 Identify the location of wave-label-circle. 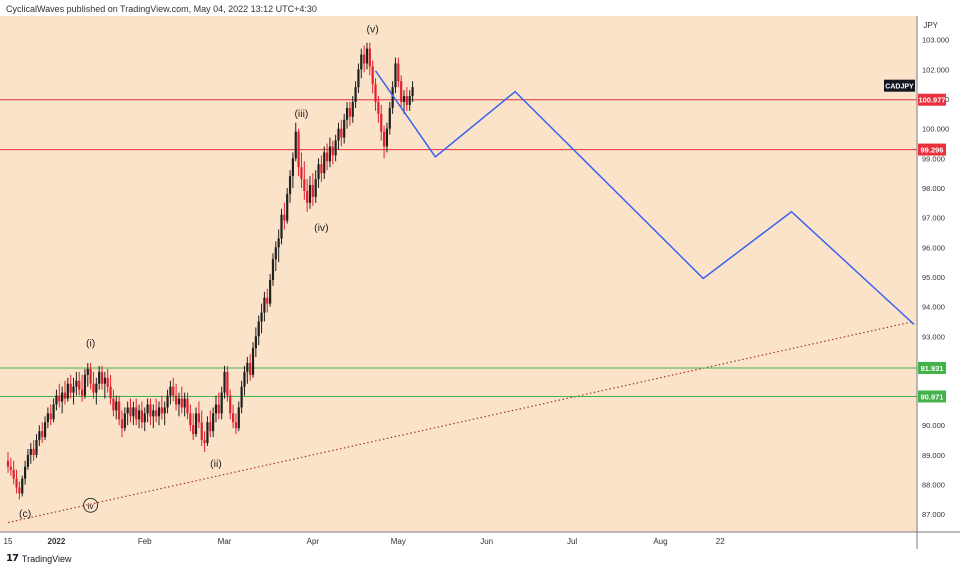
(91, 505).